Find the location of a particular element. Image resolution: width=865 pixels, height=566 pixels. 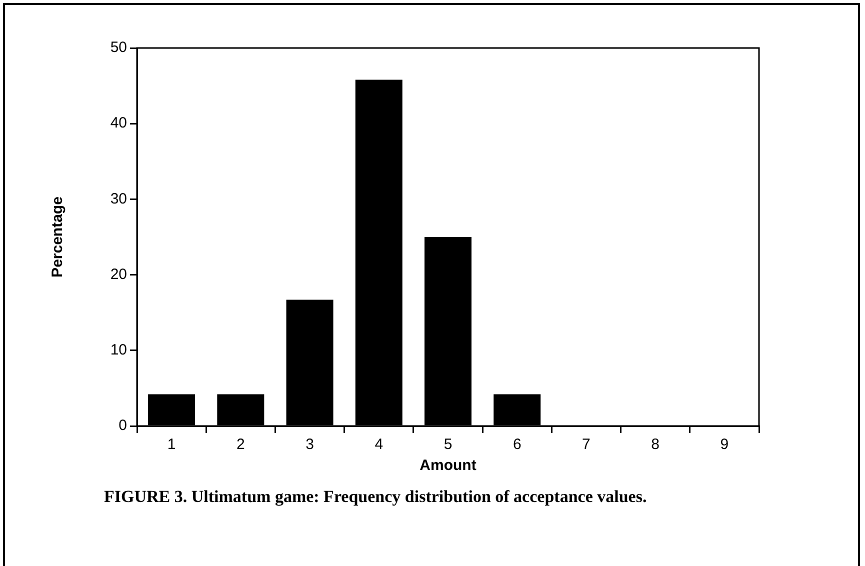

y-tick-label: 20 is located at coordinates (118, 274).